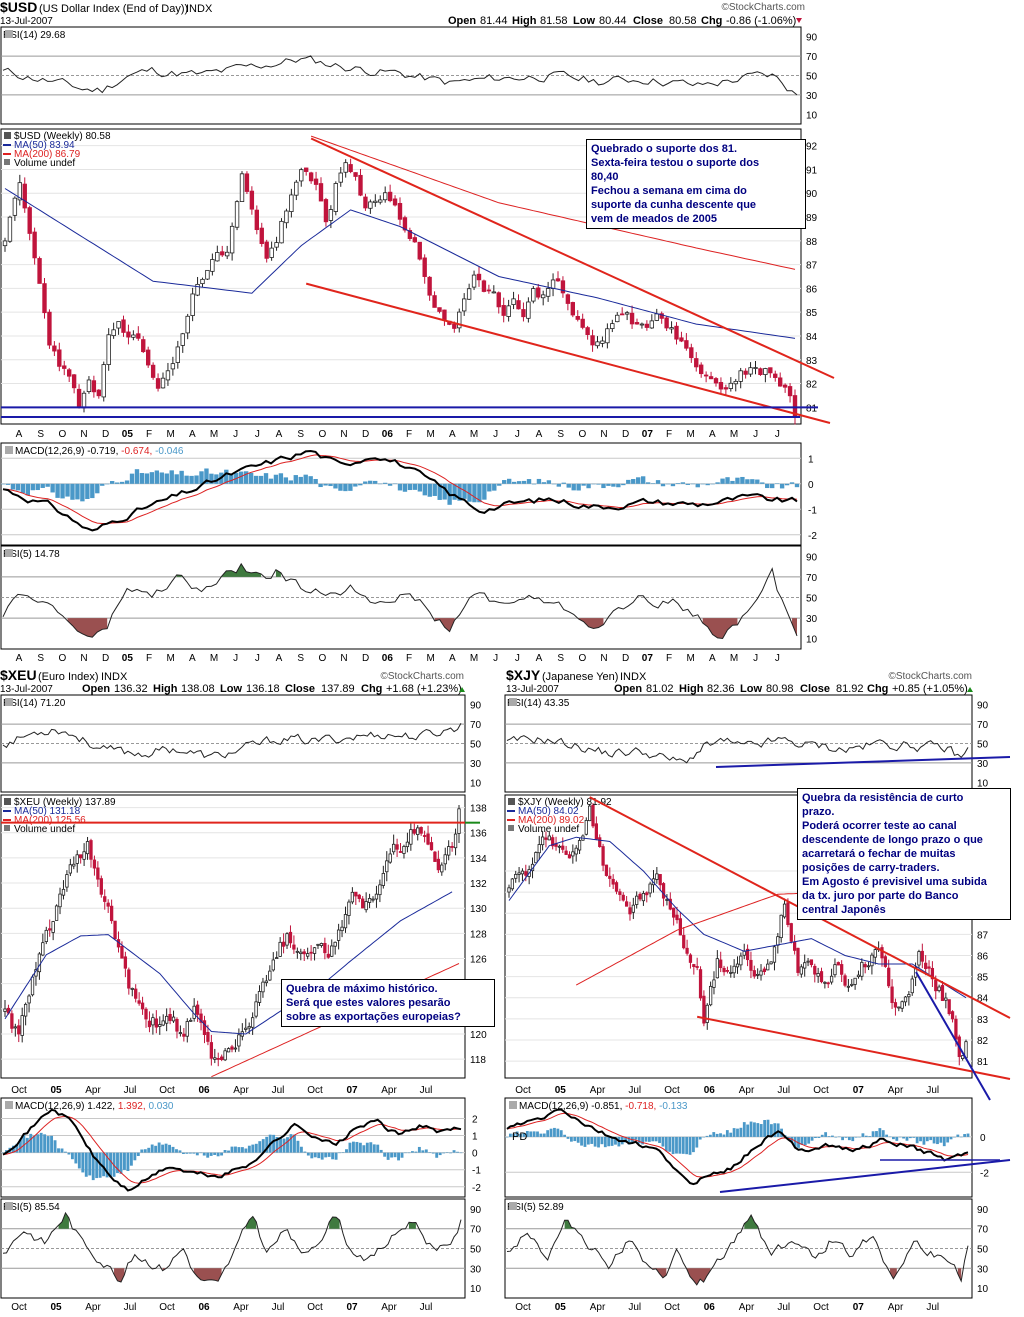  I want to click on xjy-low: 80.98, so click(780, 689).